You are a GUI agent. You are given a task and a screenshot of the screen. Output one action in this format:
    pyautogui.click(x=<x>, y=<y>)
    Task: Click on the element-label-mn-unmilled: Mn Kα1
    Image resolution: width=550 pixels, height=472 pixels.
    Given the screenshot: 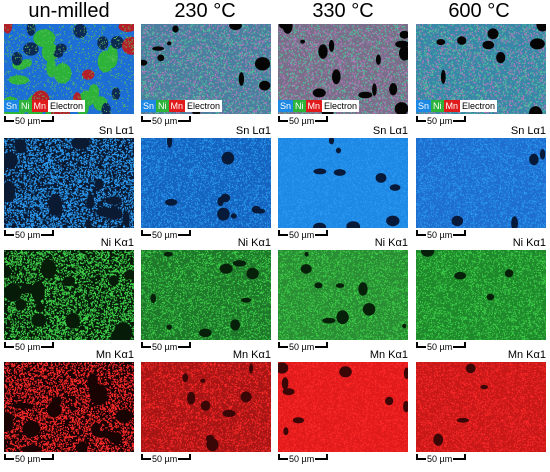 What is the action you would take?
    pyautogui.click(x=114, y=355)
    